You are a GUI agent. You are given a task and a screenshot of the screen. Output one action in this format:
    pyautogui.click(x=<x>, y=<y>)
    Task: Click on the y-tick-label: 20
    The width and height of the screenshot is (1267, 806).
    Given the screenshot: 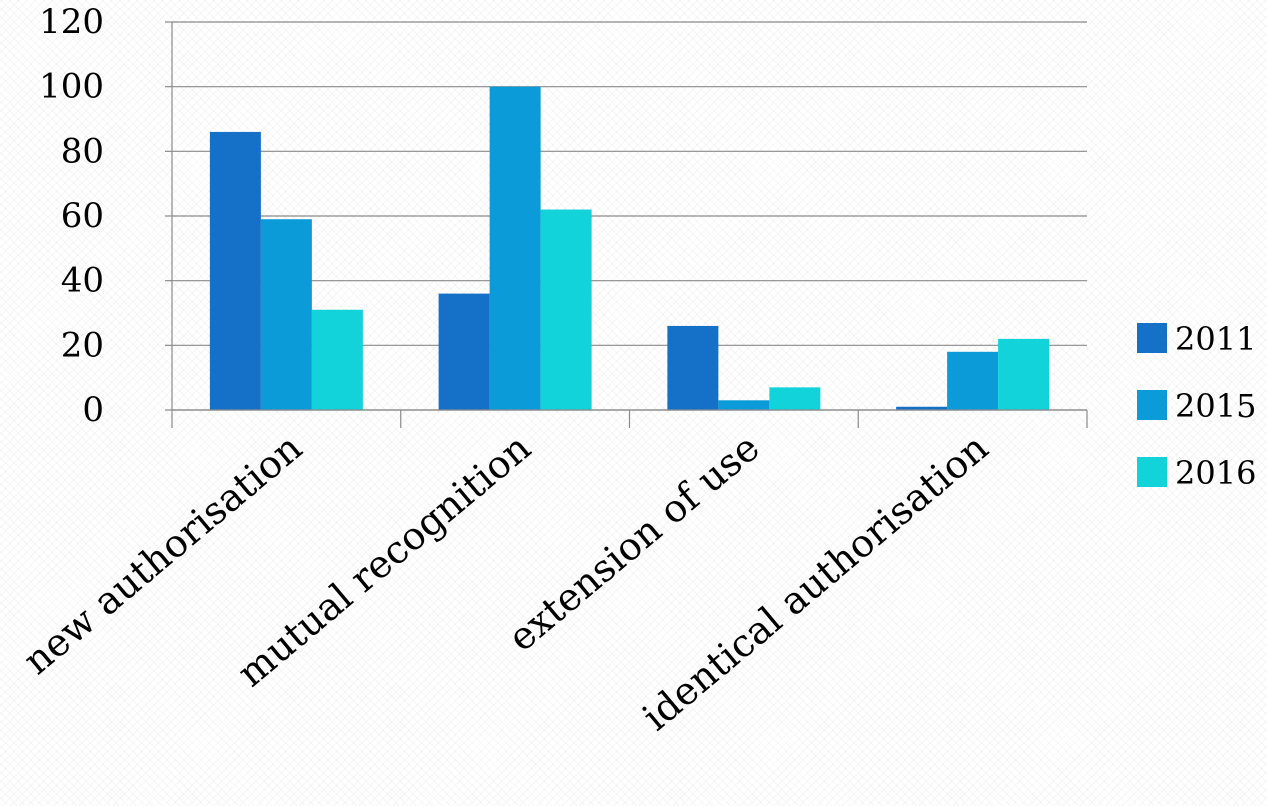 What is the action you would take?
    pyautogui.click(x=82, y=345)
    